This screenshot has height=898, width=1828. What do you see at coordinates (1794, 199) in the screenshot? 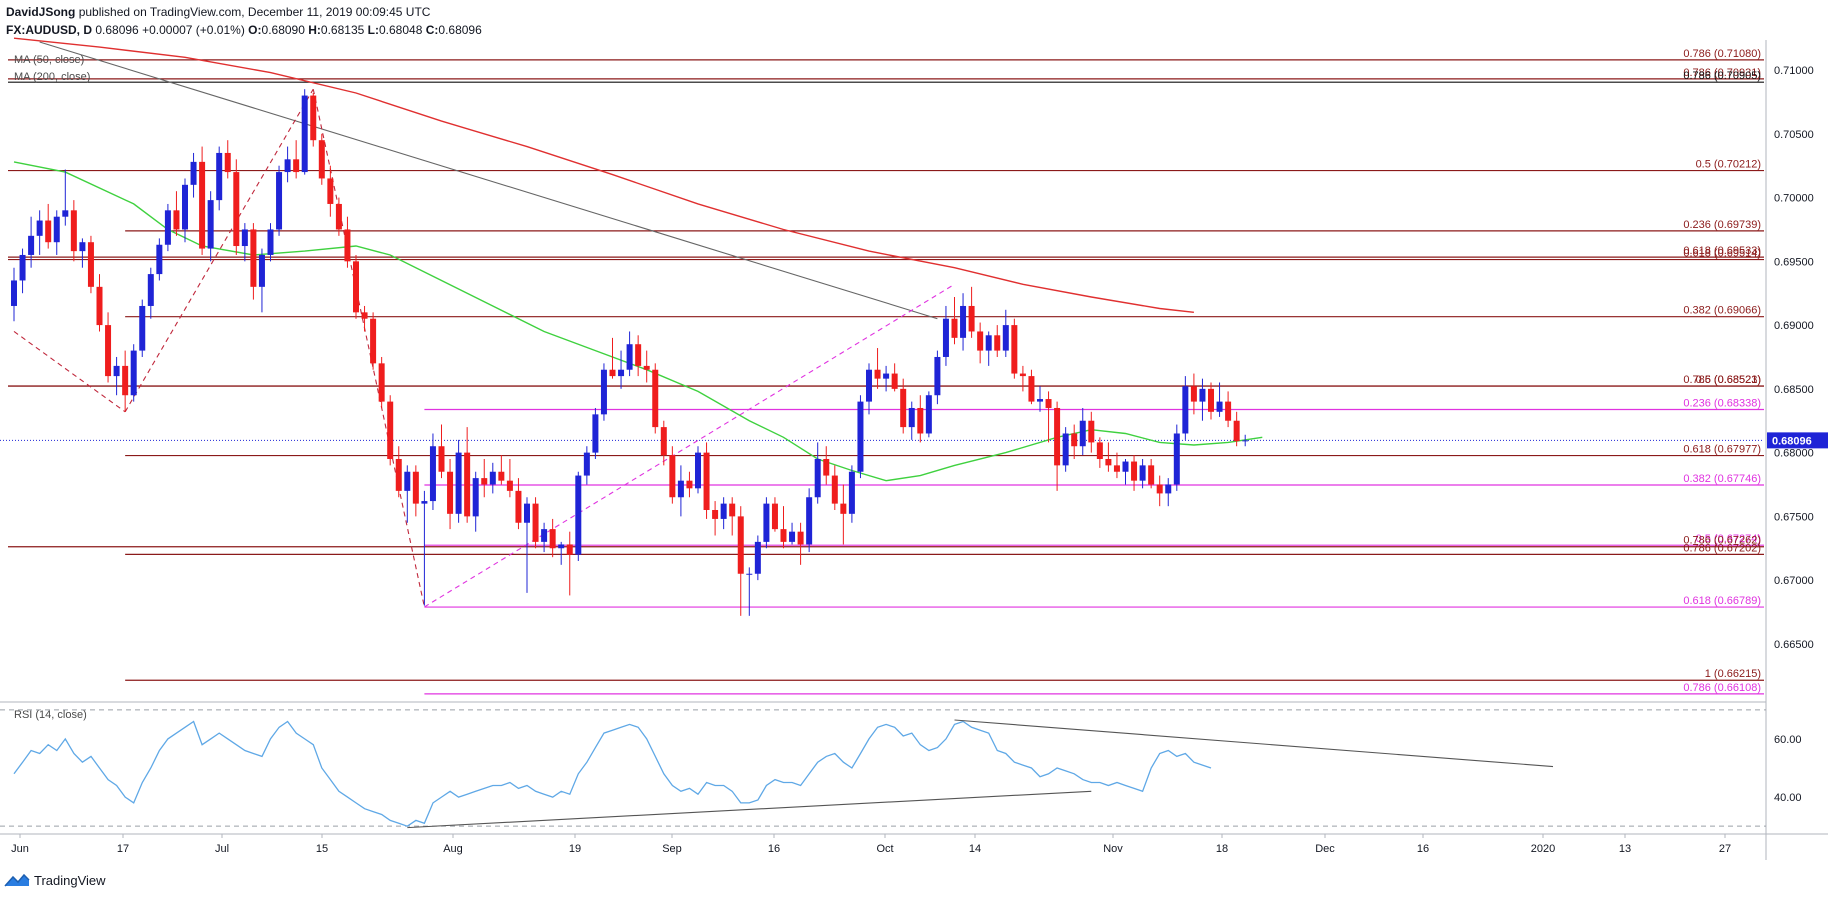
I see `price-tick-label: 0.70000` at bounding box center [1794, 199].